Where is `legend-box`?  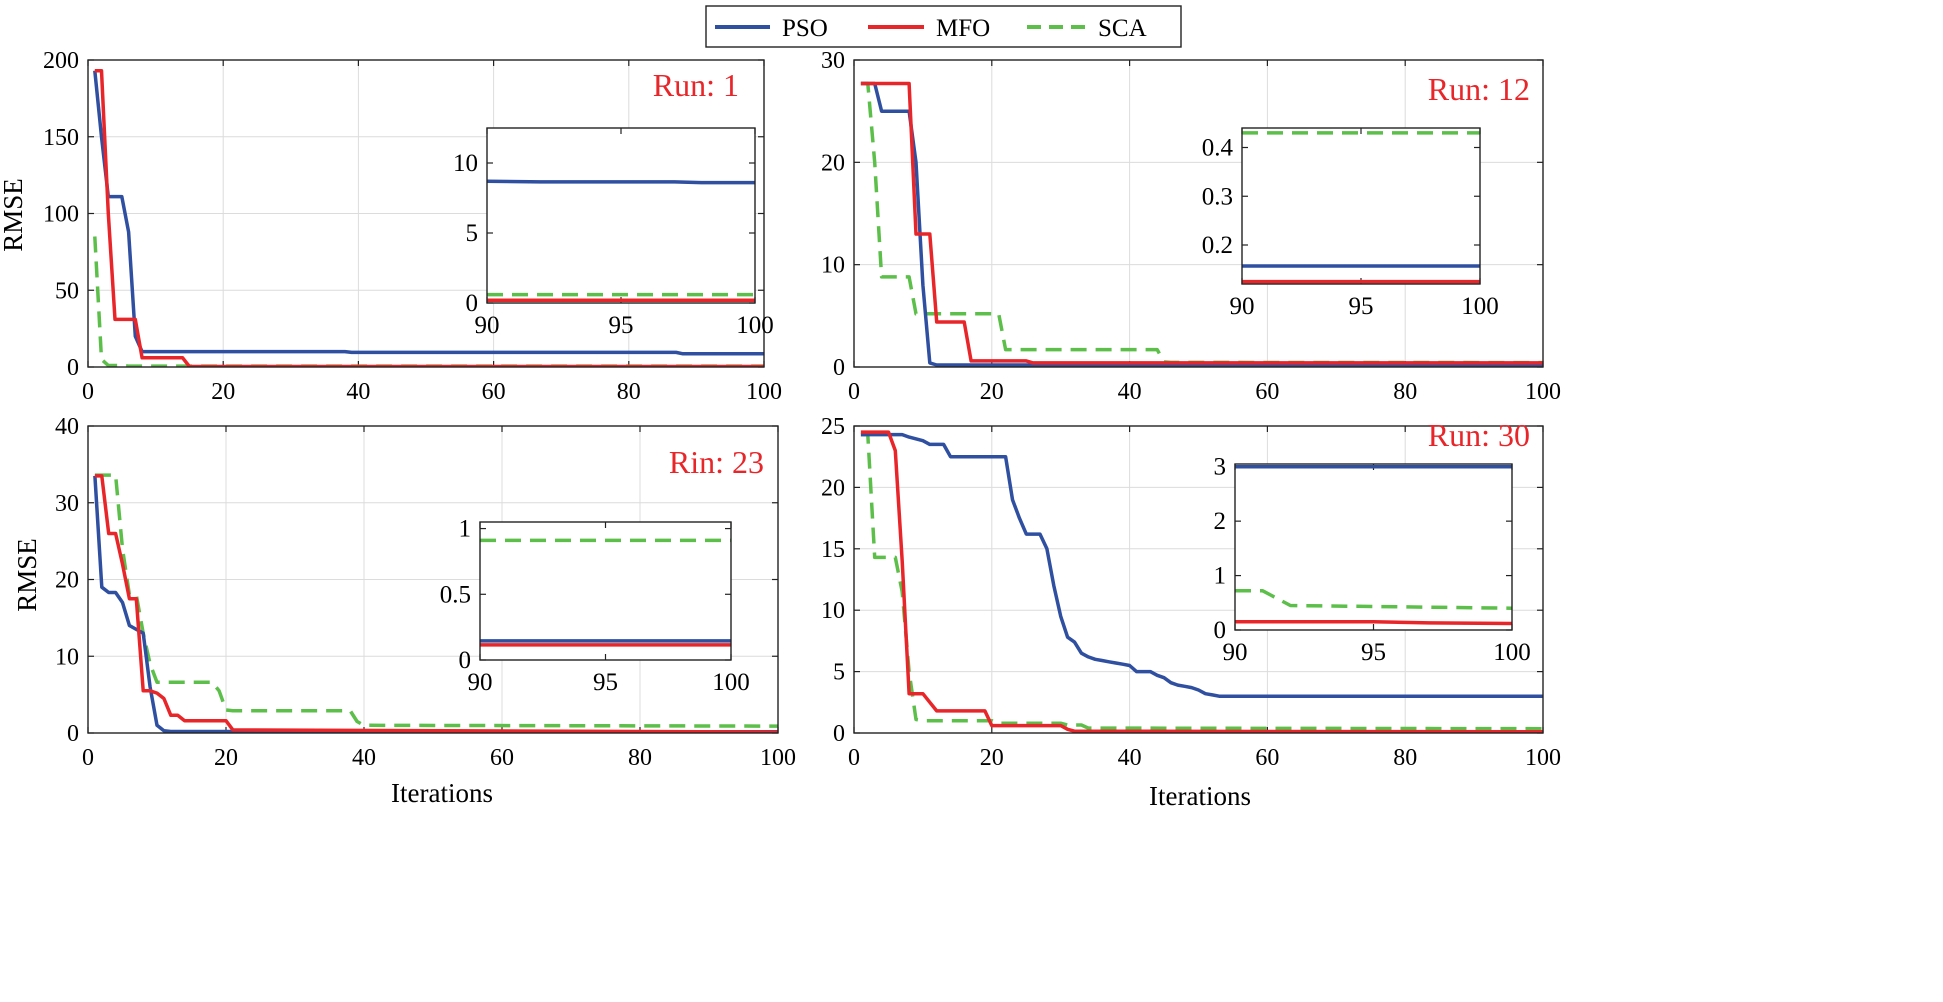
legend-box is located at coordinates (943, 26).